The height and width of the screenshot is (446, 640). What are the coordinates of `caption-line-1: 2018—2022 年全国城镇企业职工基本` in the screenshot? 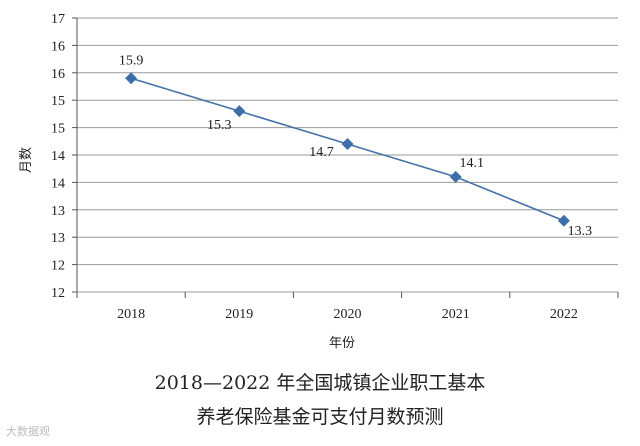 It's located at (320, 383).